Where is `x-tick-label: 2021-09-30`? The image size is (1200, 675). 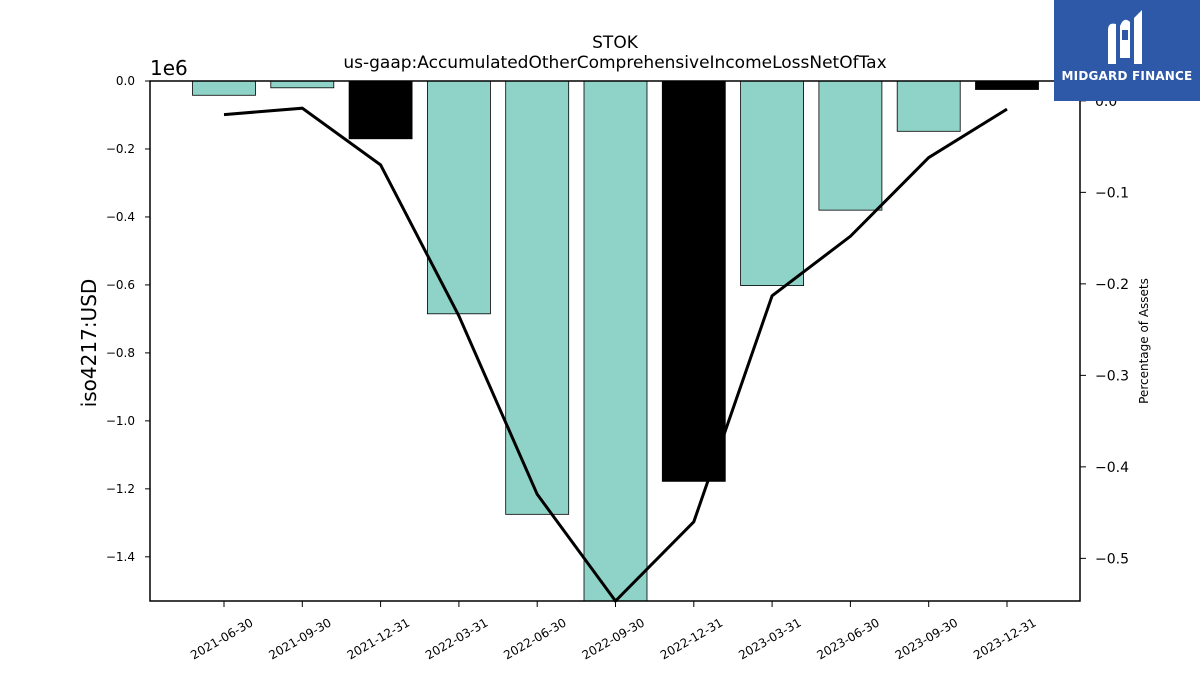 x-tick-label: 2021-09-30 is located at coordinates (299, 638).